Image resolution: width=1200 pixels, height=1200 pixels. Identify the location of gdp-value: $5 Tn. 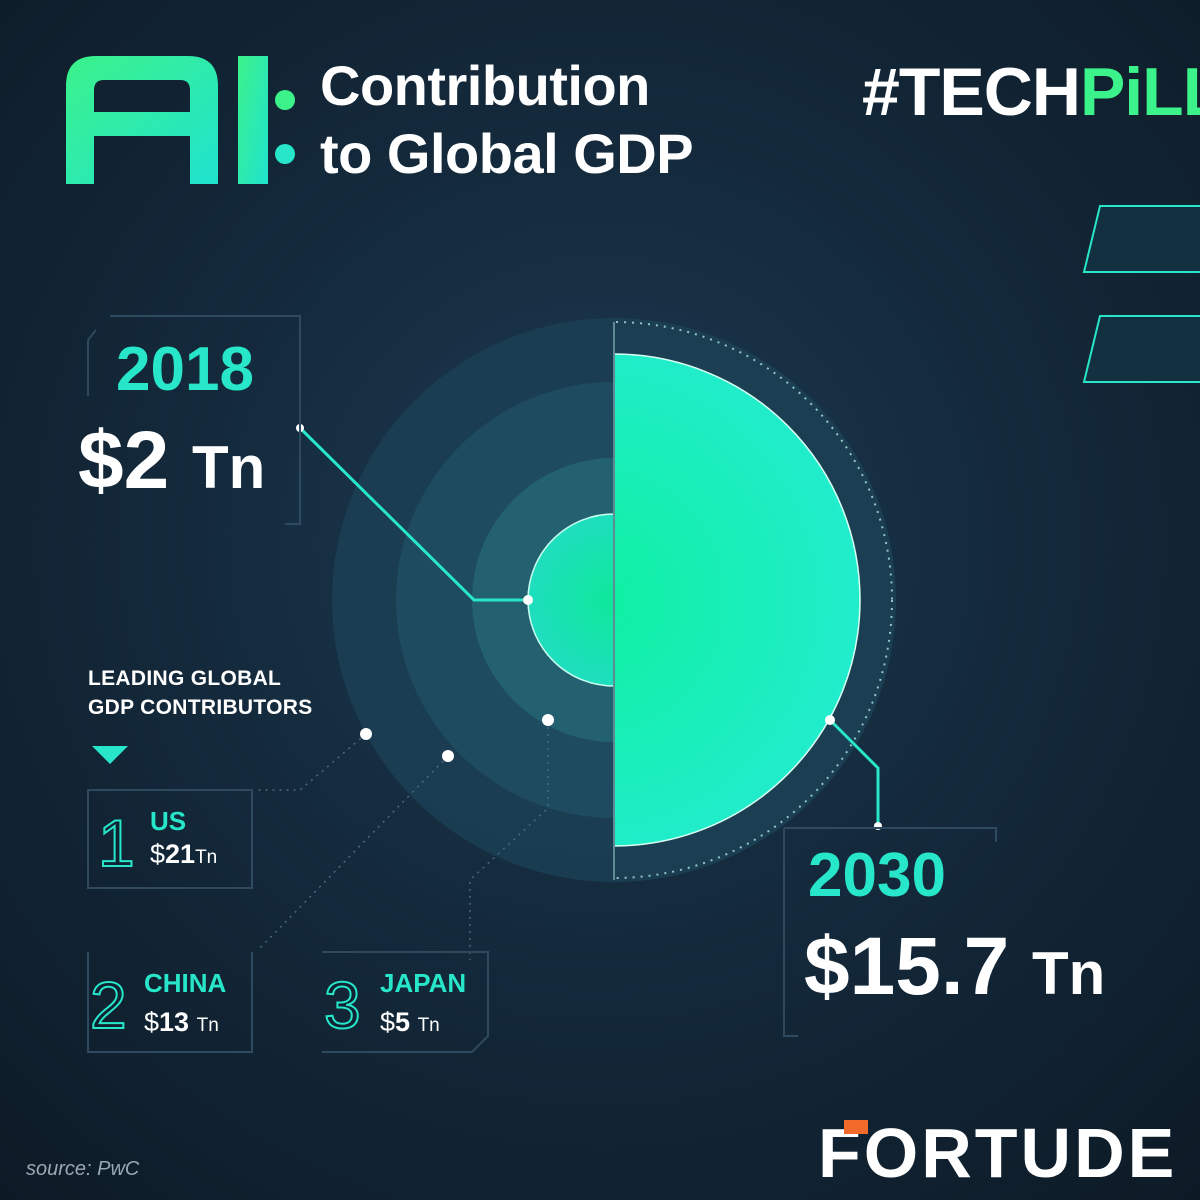
(410, 1022).